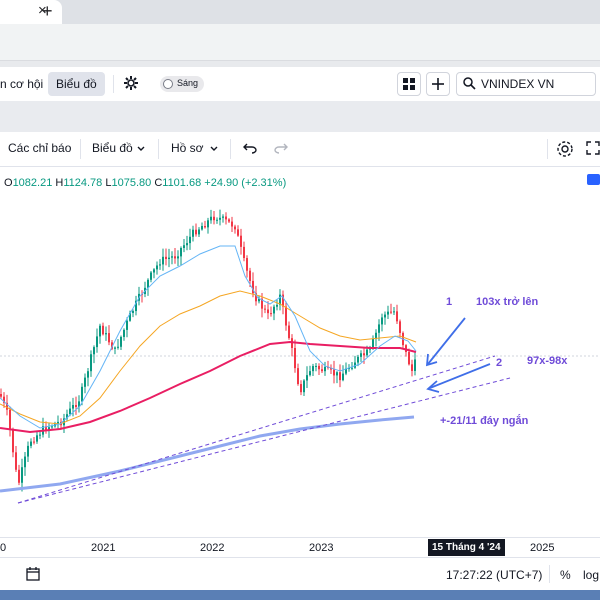 Image resolution: width=600 pixels, height=600 pixels. What do you see at coordinates (484, 421) in the screenshot?
I see `annotation-note: +-21/11 đáy ngắn` at bounding box center [484, 421].